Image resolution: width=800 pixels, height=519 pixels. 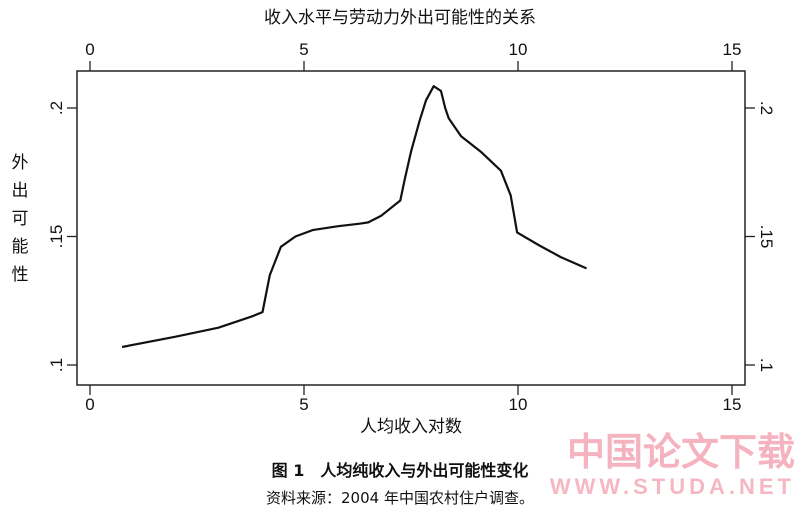 I want to click on y-axis-label-char: 外, so click(x=20, y=163).